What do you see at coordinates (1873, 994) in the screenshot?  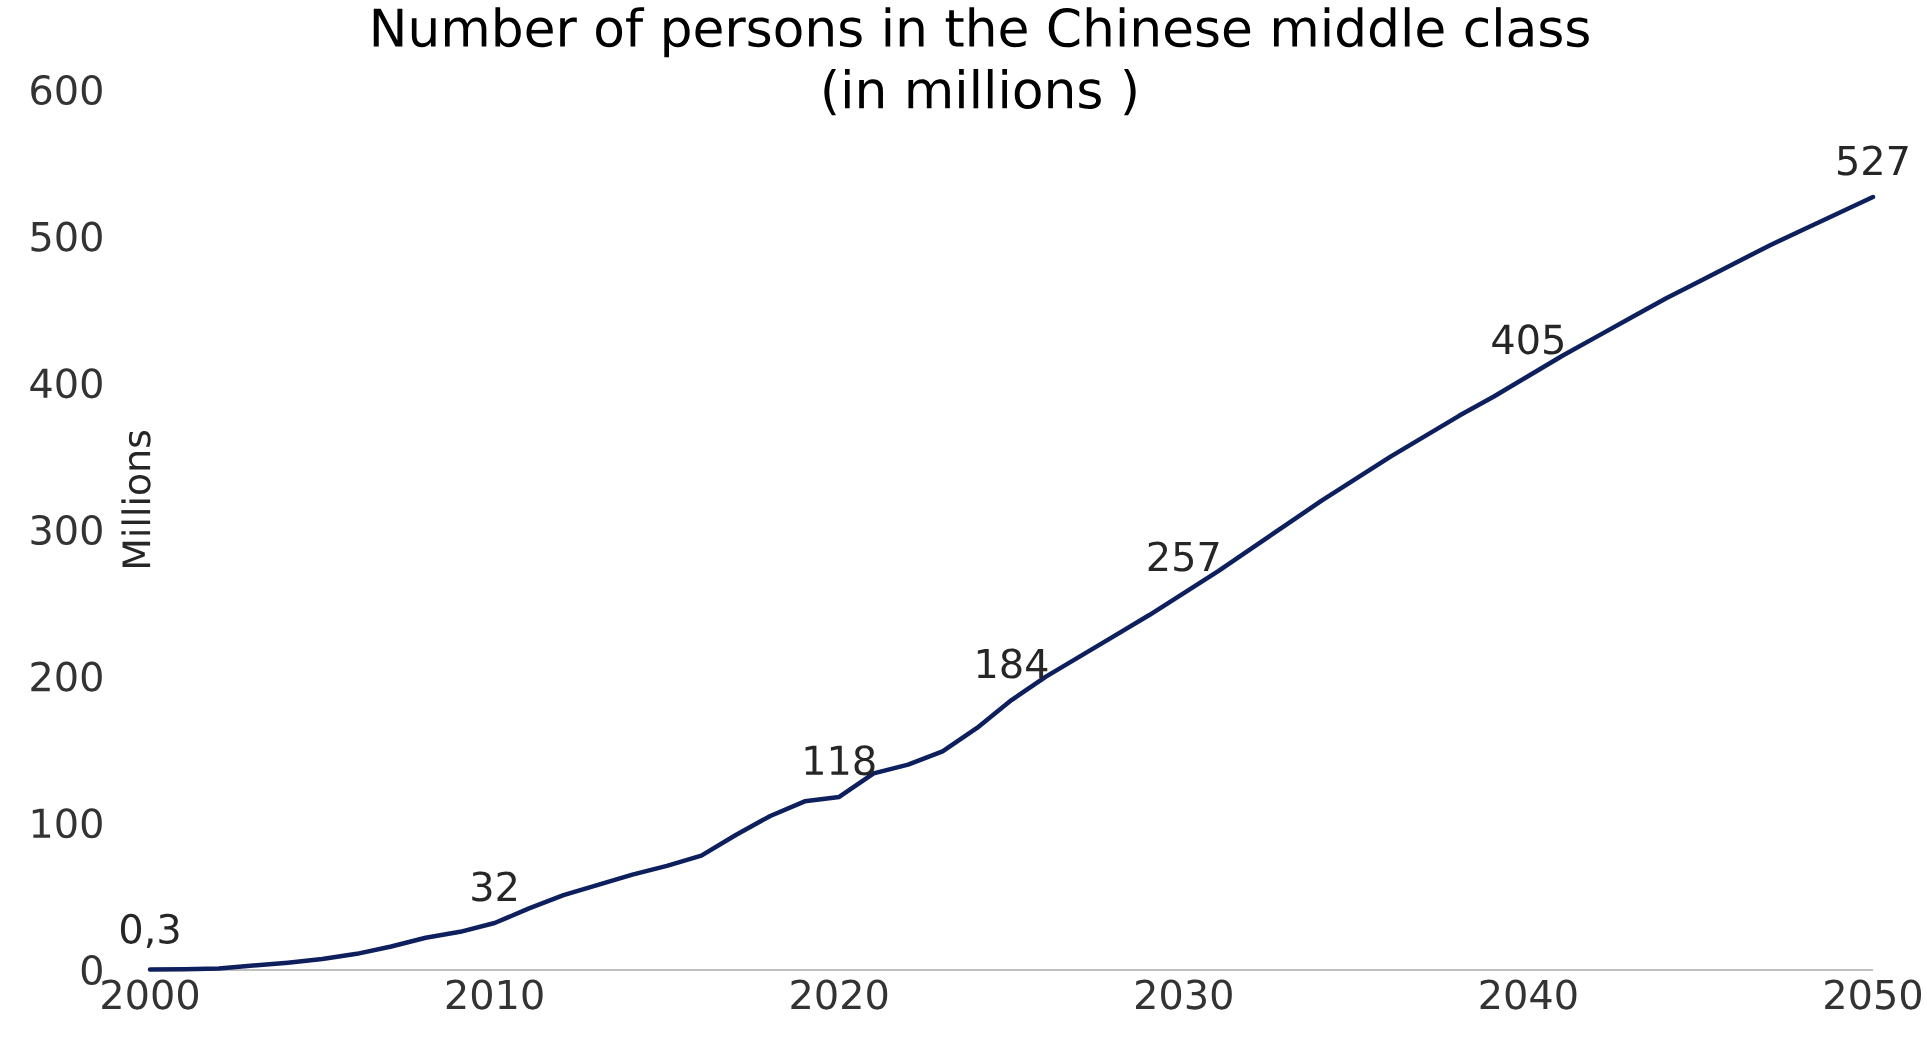 I see `x-tick-label: 2050` at bounding box center [1873, 994].